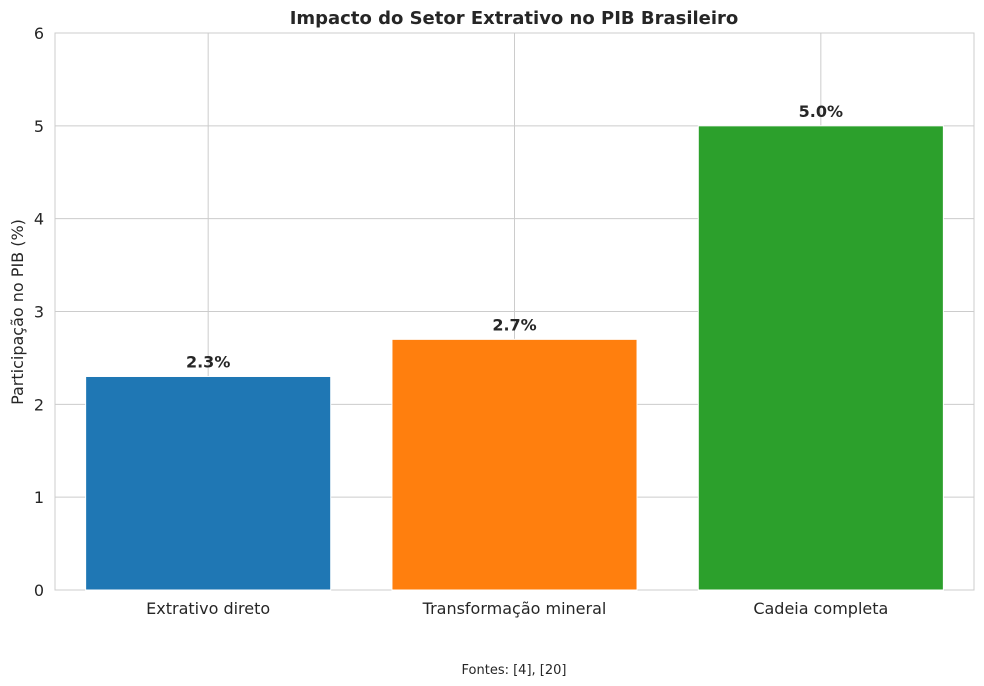 This screenshot has height=686, width=984. Describe the element at coordinates (820, 608) in the screenshot. I see `x-tick-label: Cadeia completa` at that location.